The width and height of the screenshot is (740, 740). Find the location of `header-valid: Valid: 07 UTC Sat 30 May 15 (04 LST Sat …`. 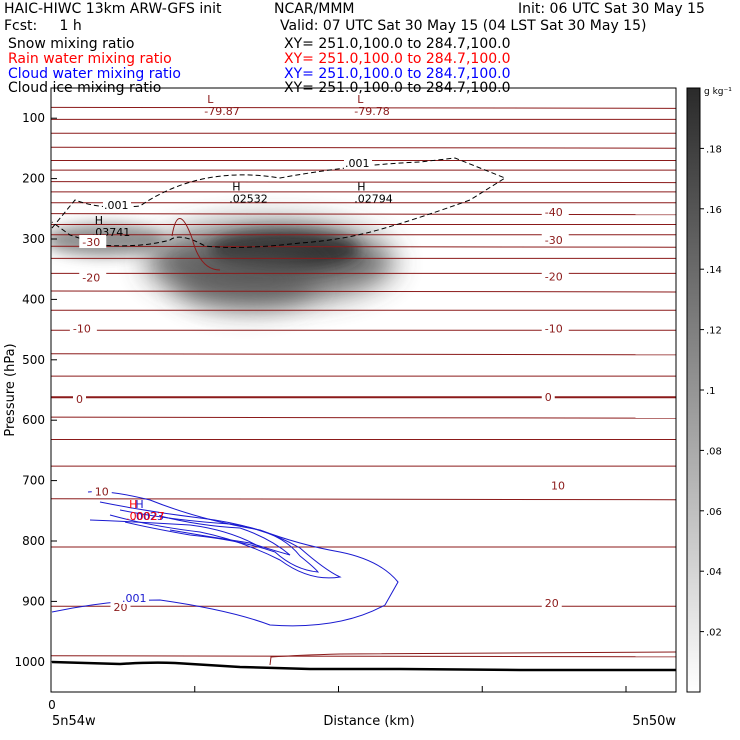

header-valid: Valid: 07 UTC Sat 30 May 15 (04 LST Sat … is located at coordinates (463, 26).